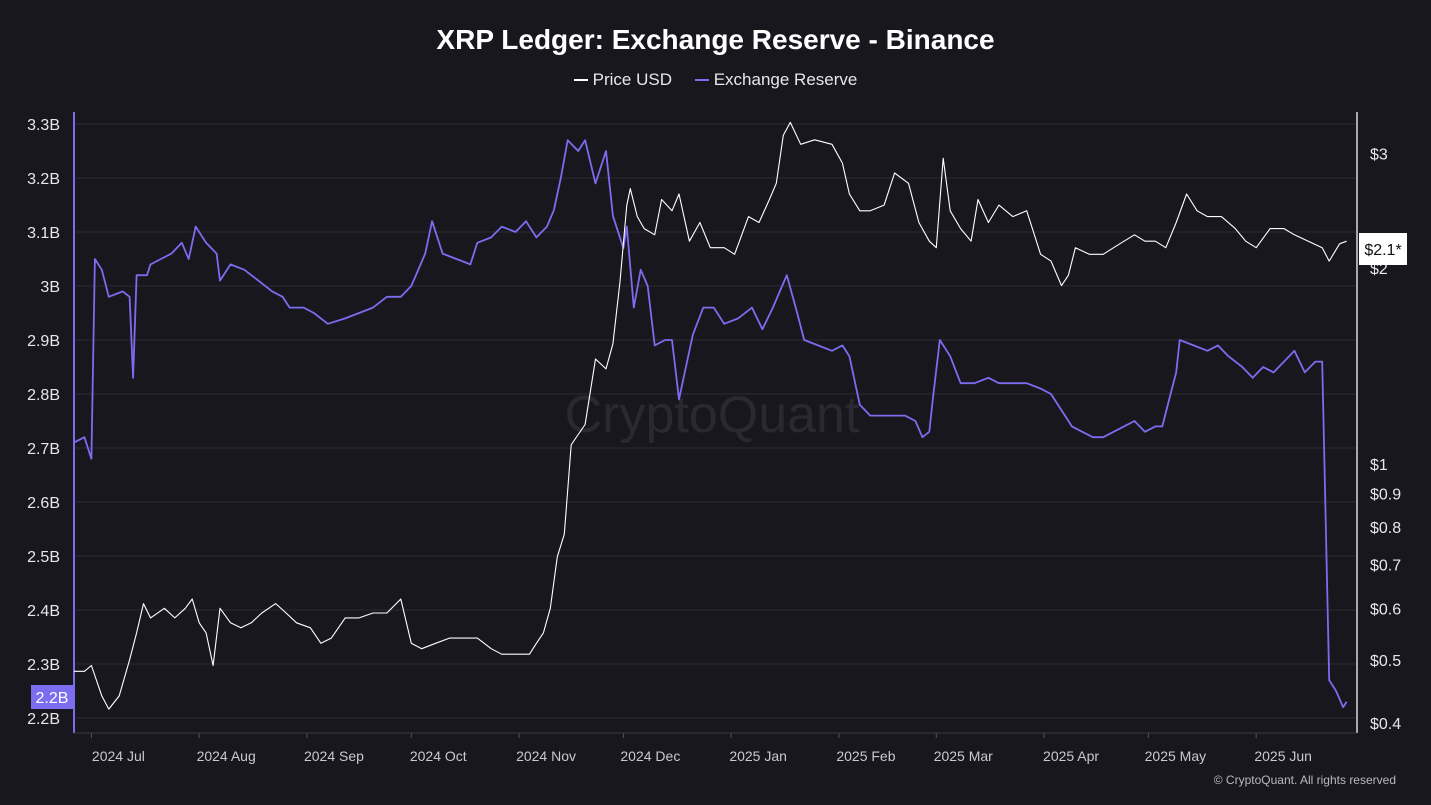 Image resolution: width=1431 pixels, height=805 pixels. I want to click on legend-item-reserve: Exchange Reserve, so click(776, 80).